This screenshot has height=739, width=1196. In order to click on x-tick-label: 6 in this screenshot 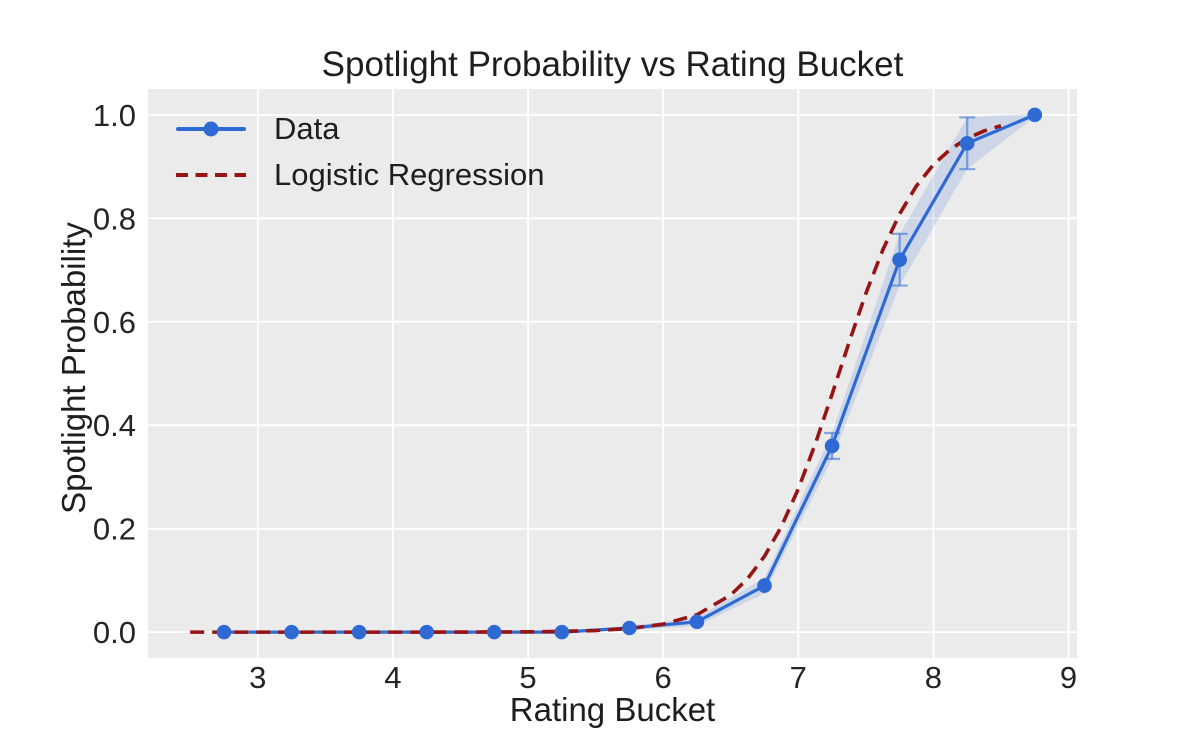, I will do `click(663, 677)`.